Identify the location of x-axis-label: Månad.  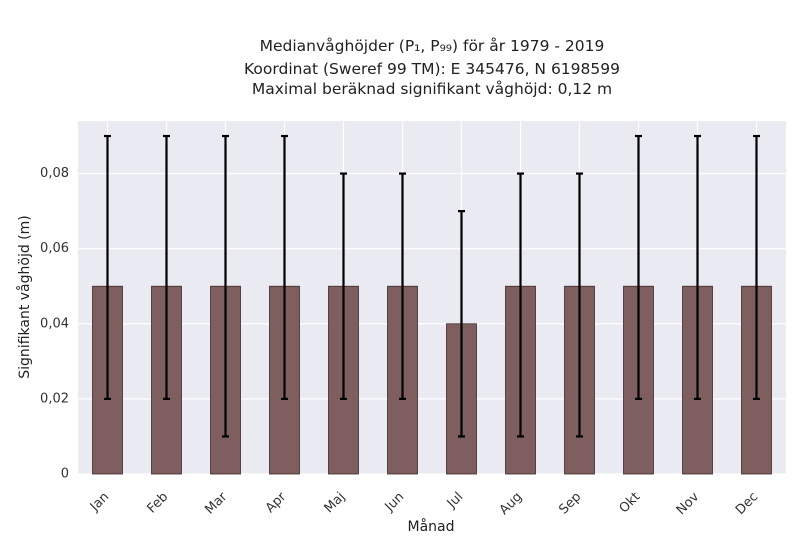
(431, 526).